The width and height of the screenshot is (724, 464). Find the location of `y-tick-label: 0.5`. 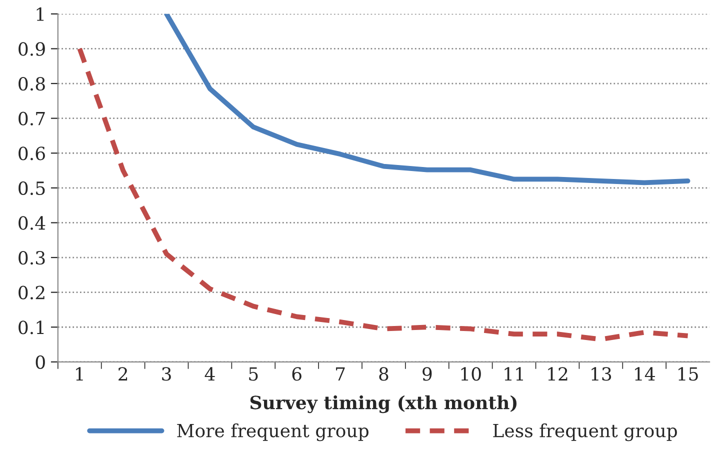

y-tick-label: 0.5 is located at coordinates (31, 188).